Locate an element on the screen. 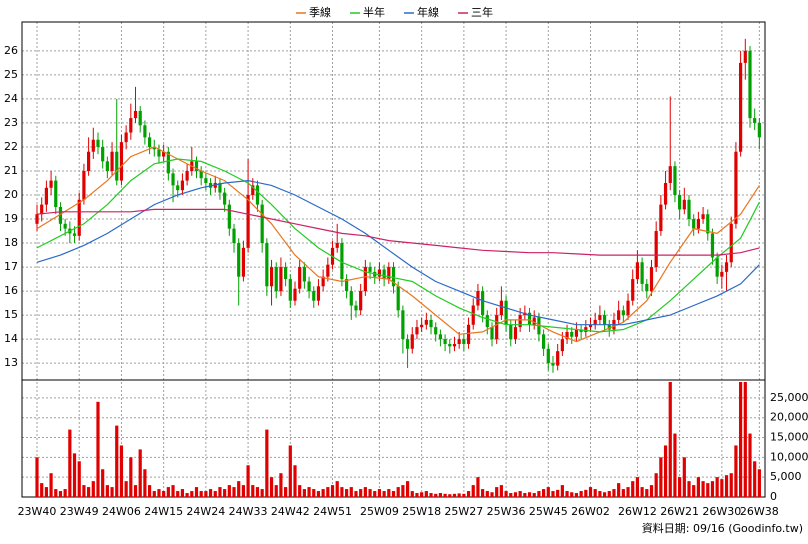 Image resolution: width=808 pixels, height=544 pixels. legend-label: 季線 is located at coordinates (320, 12).